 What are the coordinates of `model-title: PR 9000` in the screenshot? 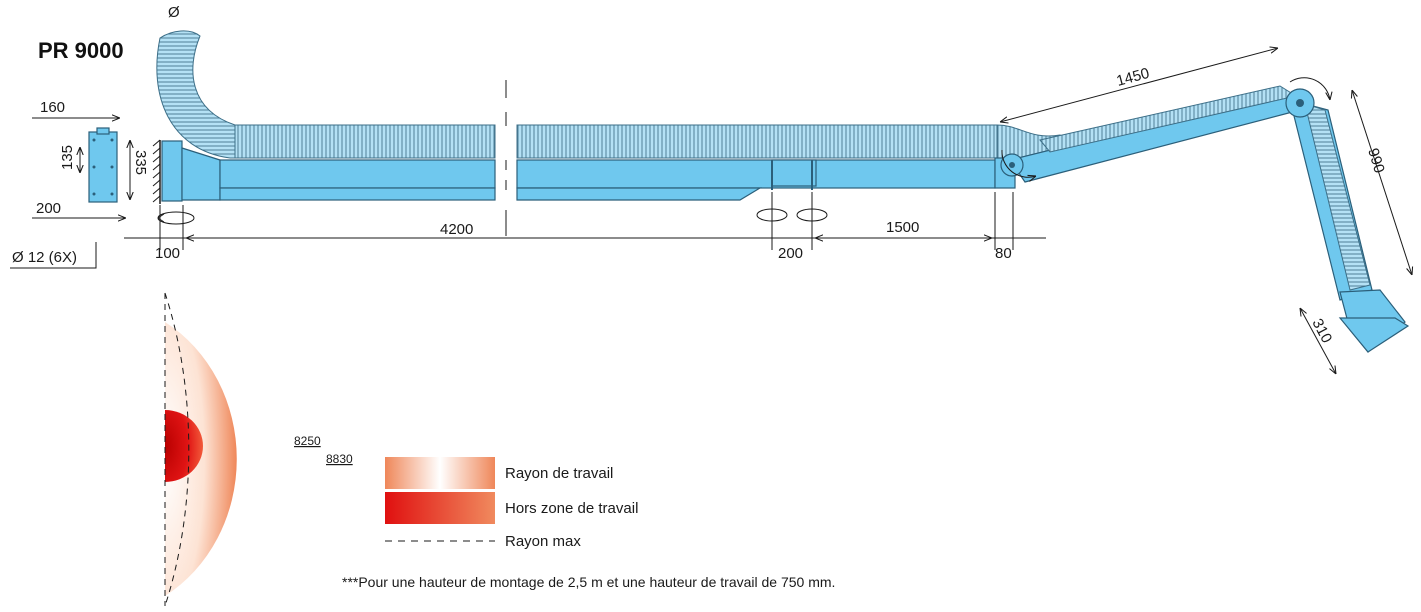 It's located at (81, 50).